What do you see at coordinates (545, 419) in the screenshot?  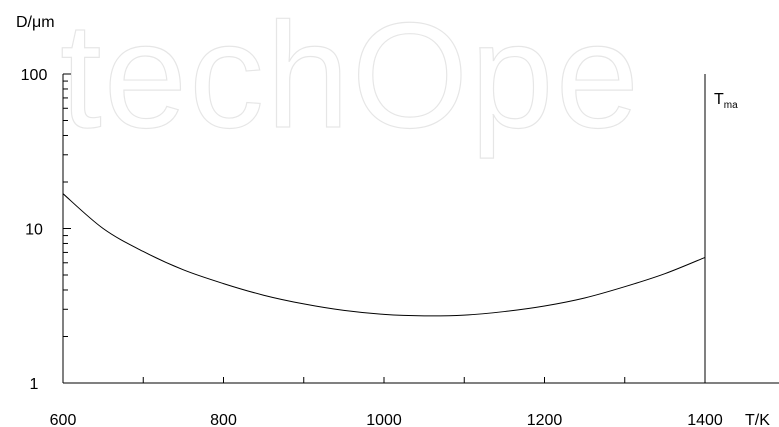 I see `x-tick-label: 1200` at bounding box center [545, 419].